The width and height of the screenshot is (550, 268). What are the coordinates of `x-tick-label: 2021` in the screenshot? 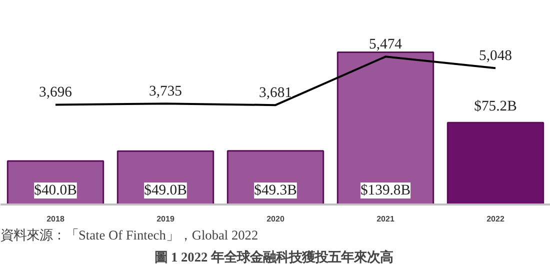 It's located at (385, 219).